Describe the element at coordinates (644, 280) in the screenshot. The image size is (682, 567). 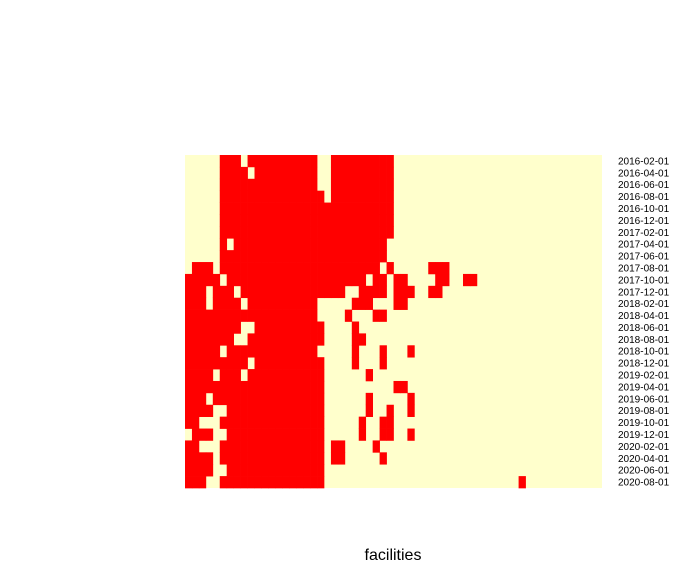
I see `row-tick-label: 2017-10-01` at that location.